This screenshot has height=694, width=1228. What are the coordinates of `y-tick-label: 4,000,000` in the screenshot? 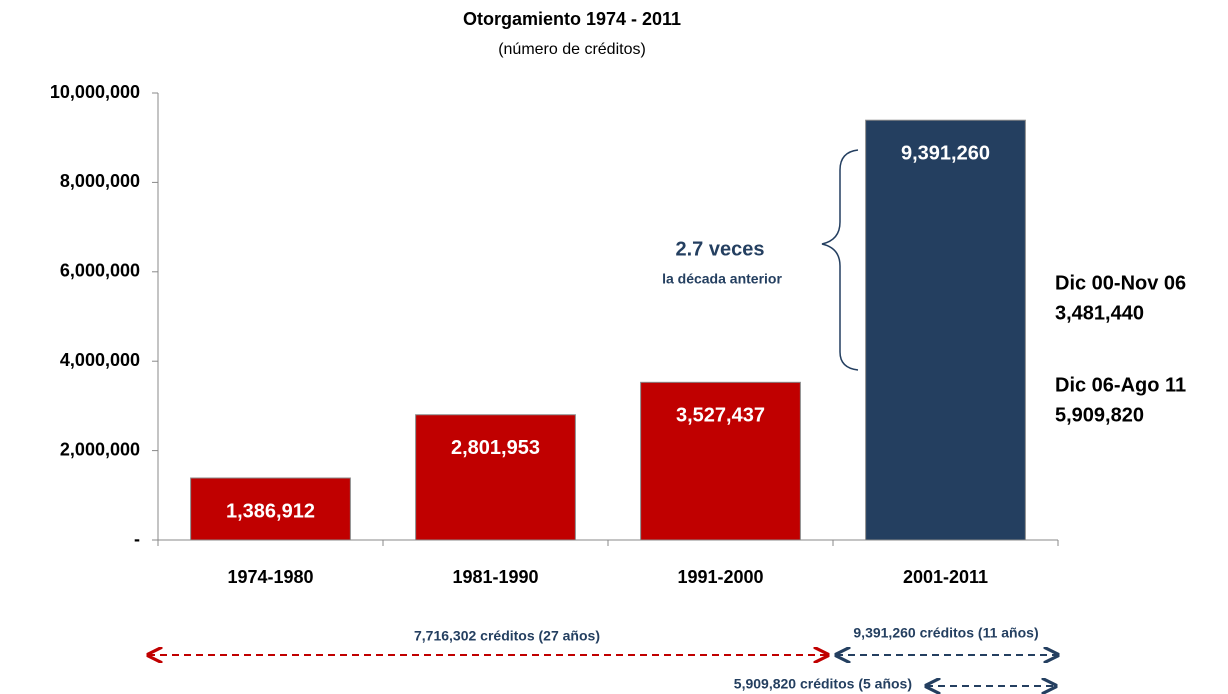 It's located at (100, 360).